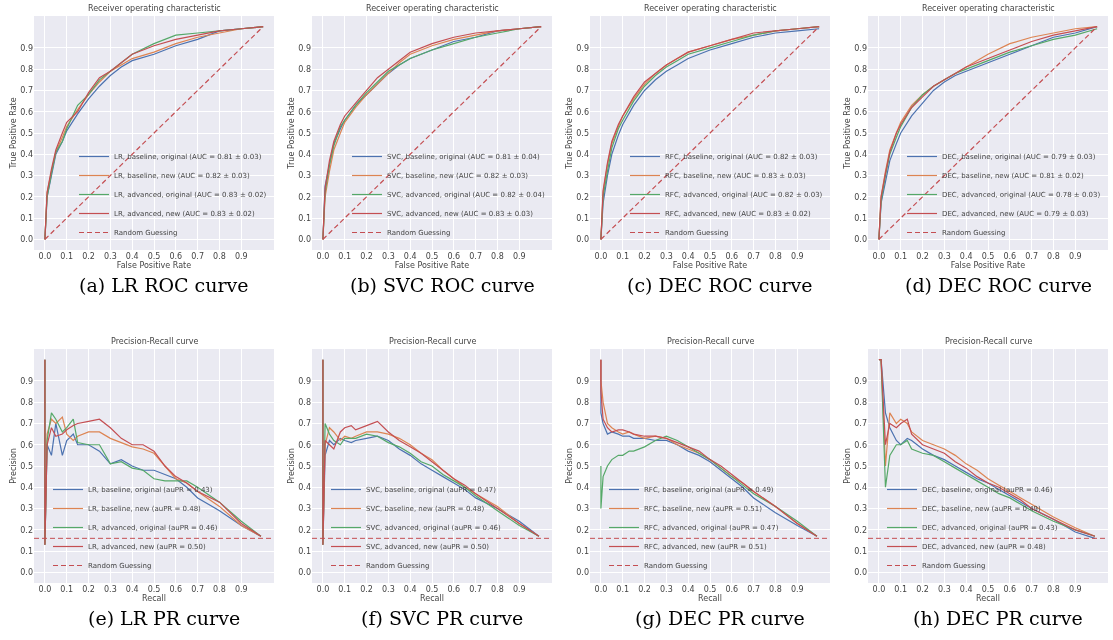  Describe the element at coordinates (720, 285) in the screenshot. I see `text: (c) DEC ROC curve` at that location.